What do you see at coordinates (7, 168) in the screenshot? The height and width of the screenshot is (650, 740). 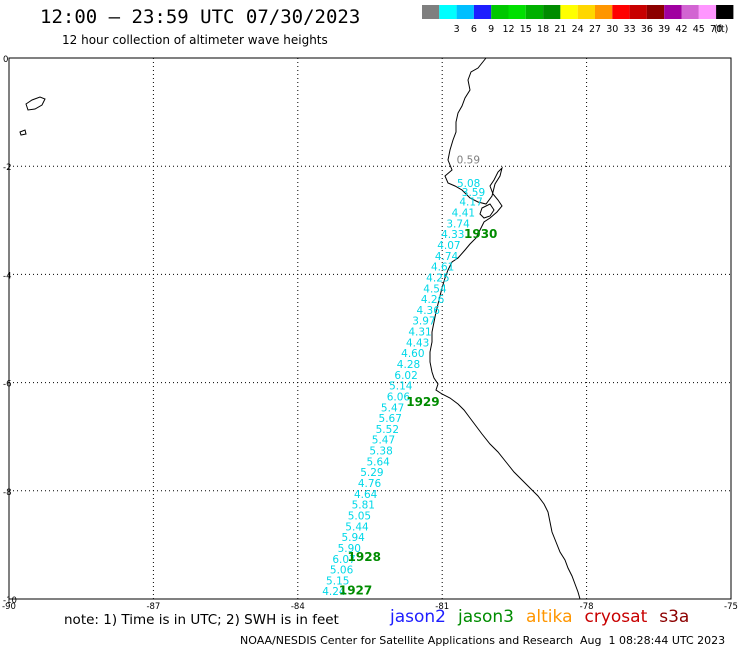 I see `lat-tick-label: -2` at bounding box center [7, 168].